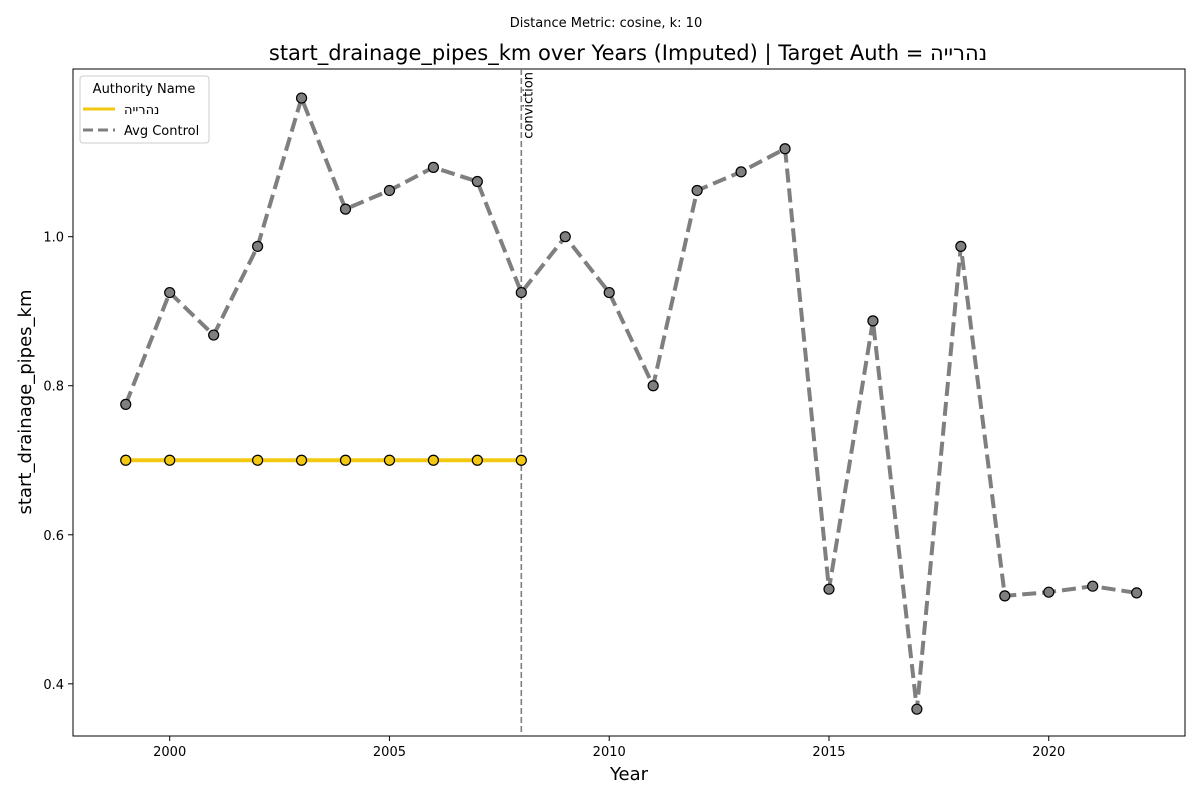  I want to click on x-axis-ticks: 2000 2005 2010 2015 2020, so click(609, 748).